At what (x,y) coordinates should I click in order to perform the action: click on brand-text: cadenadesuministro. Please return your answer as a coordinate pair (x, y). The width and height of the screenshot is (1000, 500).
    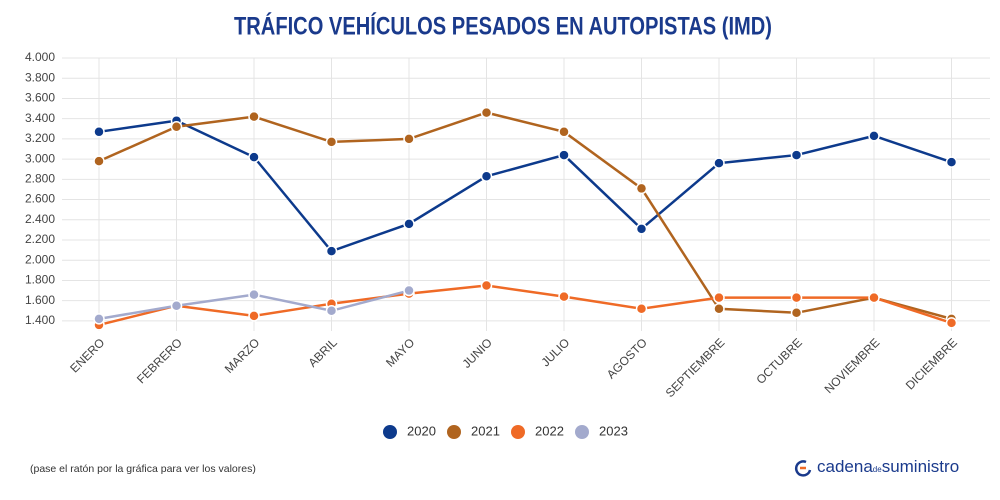
    Looking at the image, I should click on (888, 466).